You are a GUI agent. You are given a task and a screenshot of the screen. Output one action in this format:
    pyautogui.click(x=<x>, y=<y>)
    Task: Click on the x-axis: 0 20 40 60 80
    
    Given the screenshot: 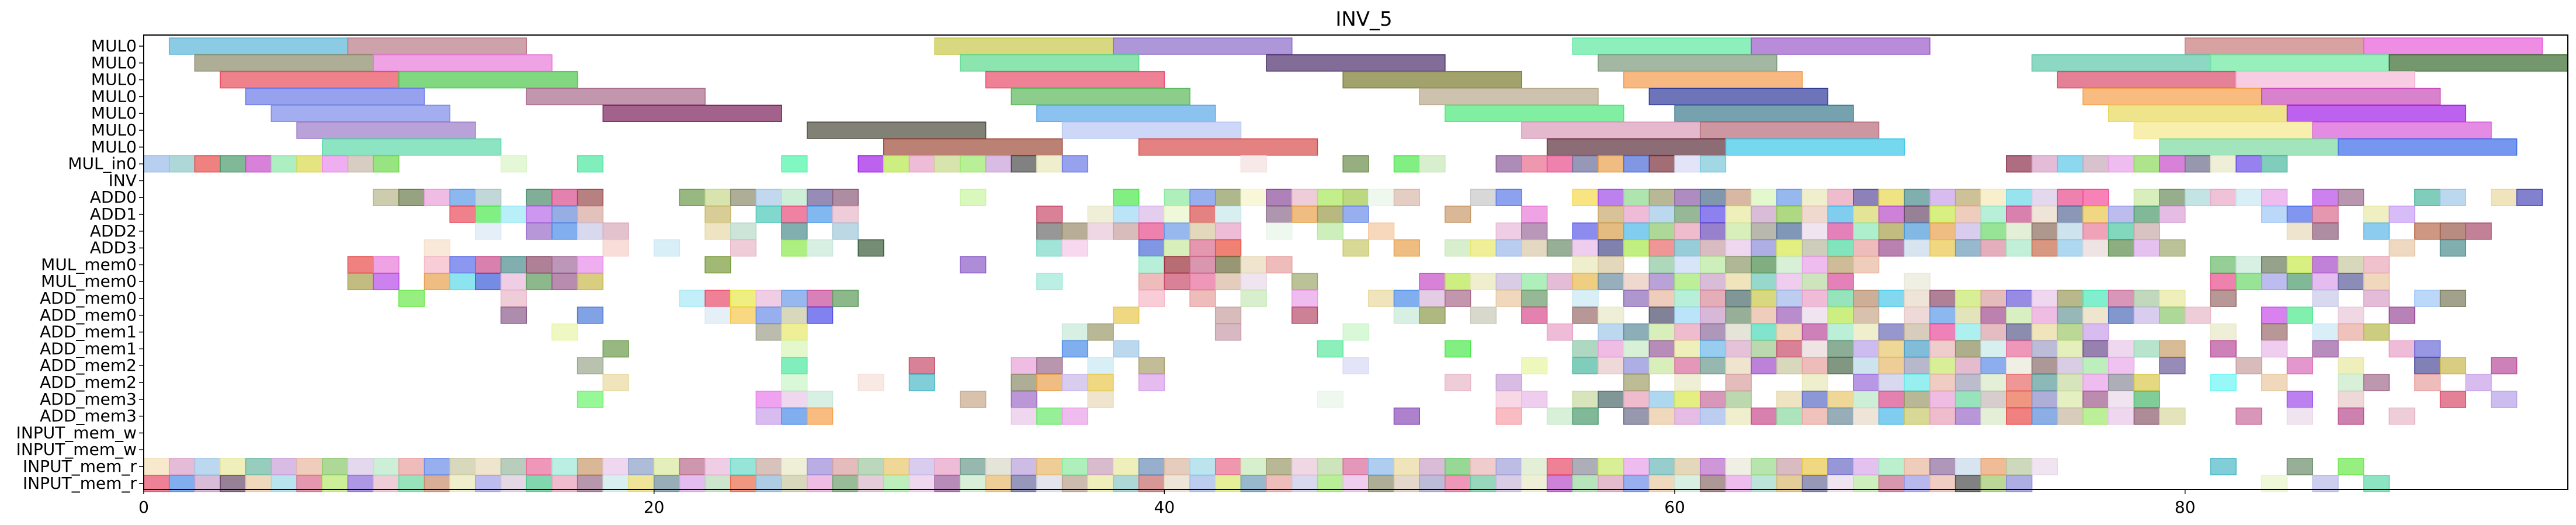 What is the action you would take?
    pyautogui.click(x=1167, y=503)
    